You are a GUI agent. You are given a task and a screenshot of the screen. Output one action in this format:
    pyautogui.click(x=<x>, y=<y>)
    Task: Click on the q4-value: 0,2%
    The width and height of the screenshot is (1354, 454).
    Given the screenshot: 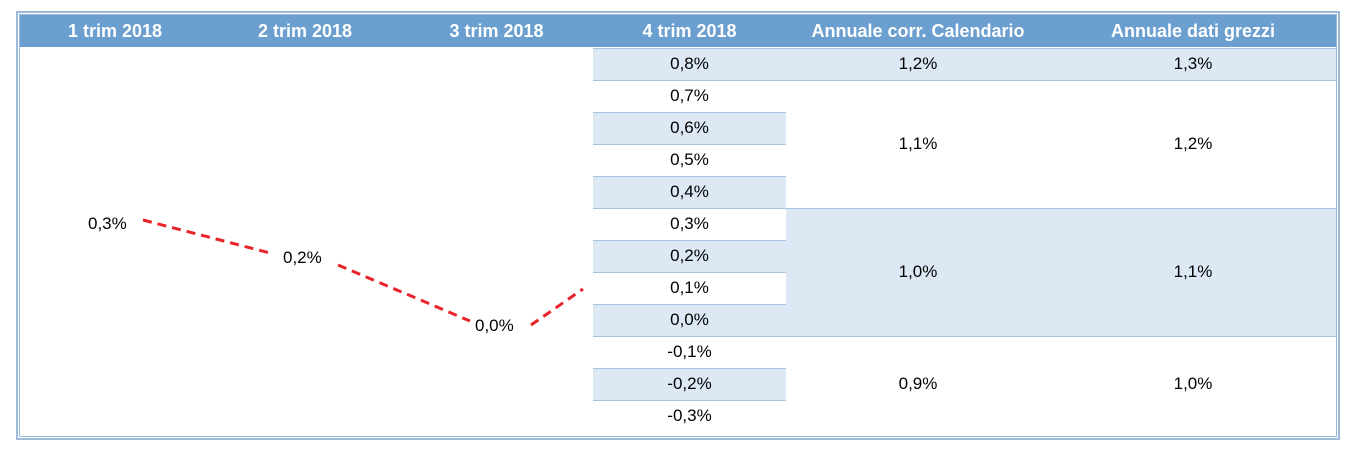 What is the action you would take?
    pyautogui.click(x=689, y=255)
    